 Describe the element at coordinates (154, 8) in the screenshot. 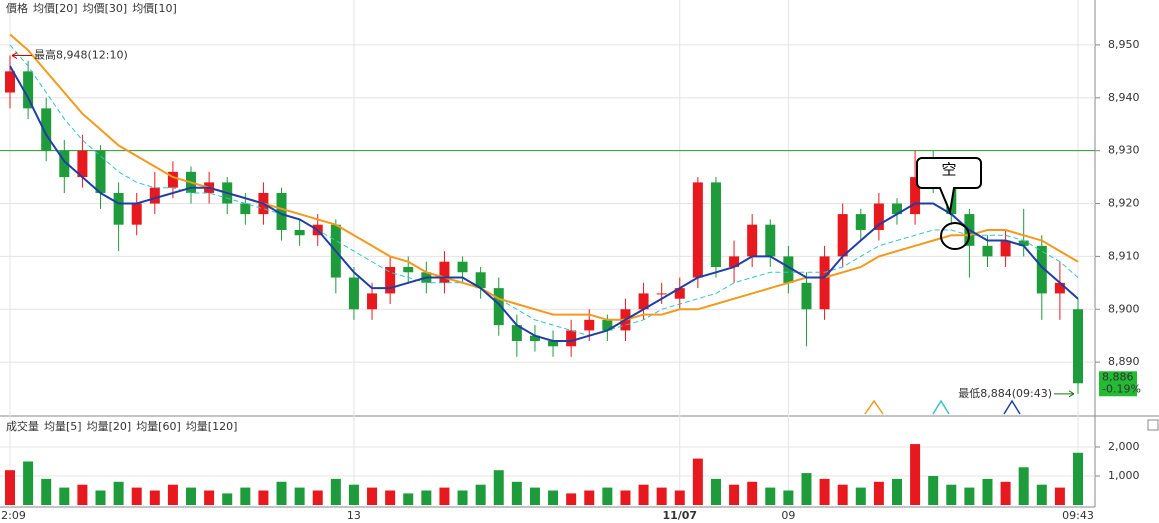

I see `legend-label: 均價[10]` at that location.